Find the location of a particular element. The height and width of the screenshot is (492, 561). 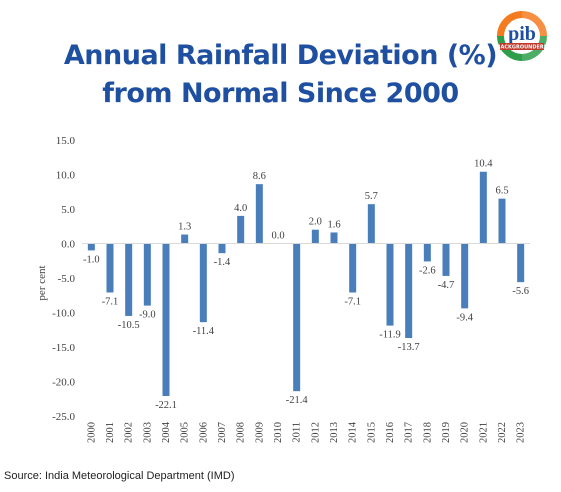

pib-logo: pib BACKGROUNDERS is located at coordinates (522, 36).